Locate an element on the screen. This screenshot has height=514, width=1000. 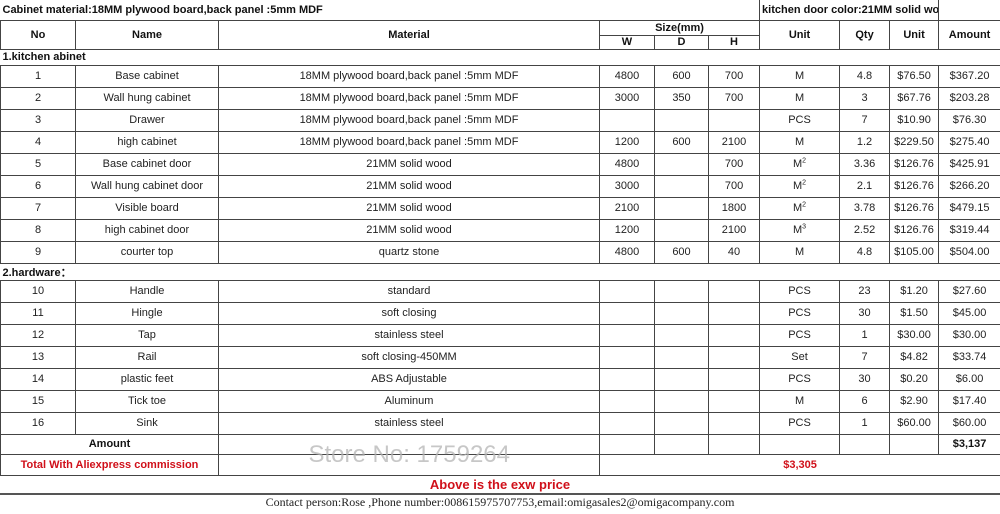
cell-no: 4 is located at coordinates (38, 142).